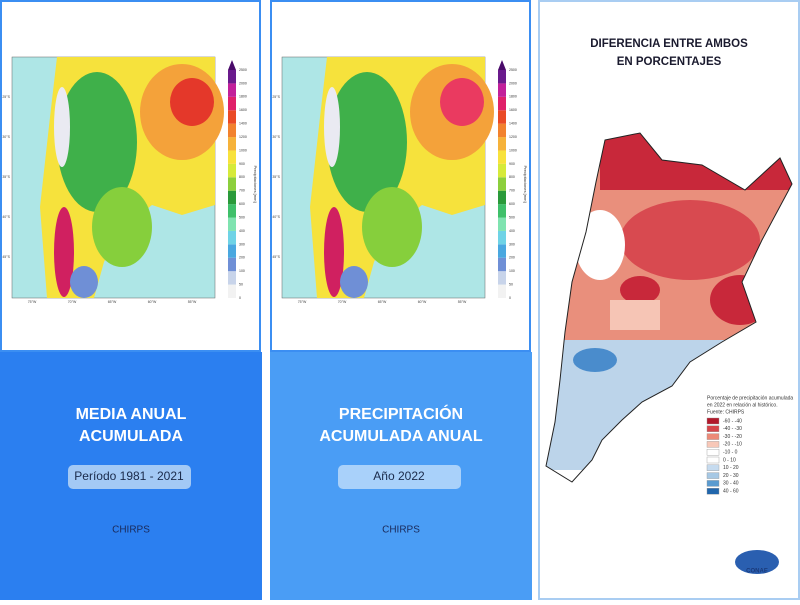  What do you see at coordinates (332, 127) in the screenshot?
I see `andes-dry` at bounding box center [332, 127].